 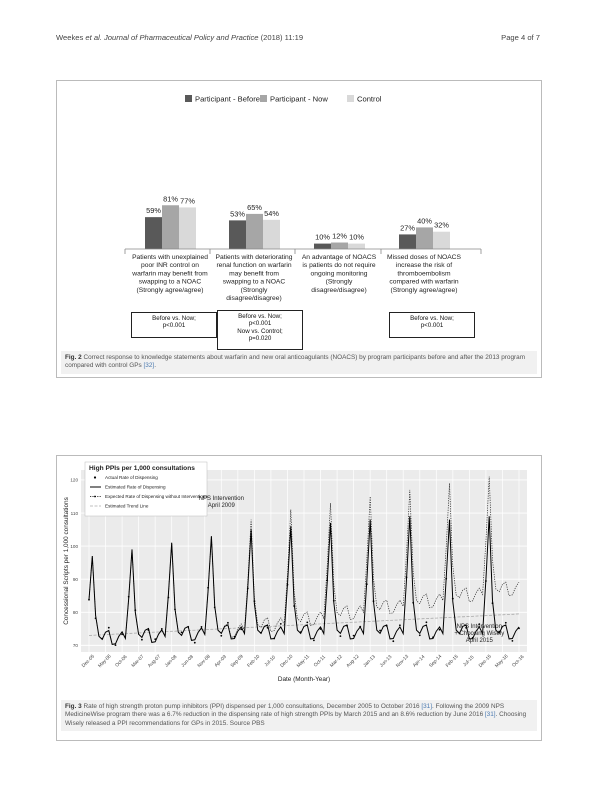 I want to click on category-label-3-3: compared with warfarin, so click(x=423, y=282).